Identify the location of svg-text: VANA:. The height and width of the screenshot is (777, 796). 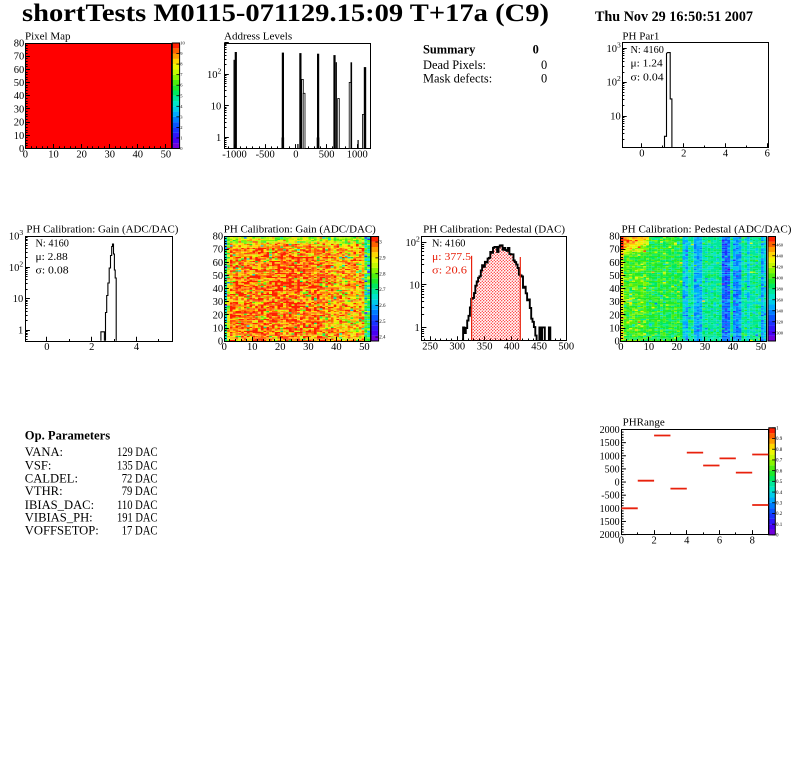
(44, 452).